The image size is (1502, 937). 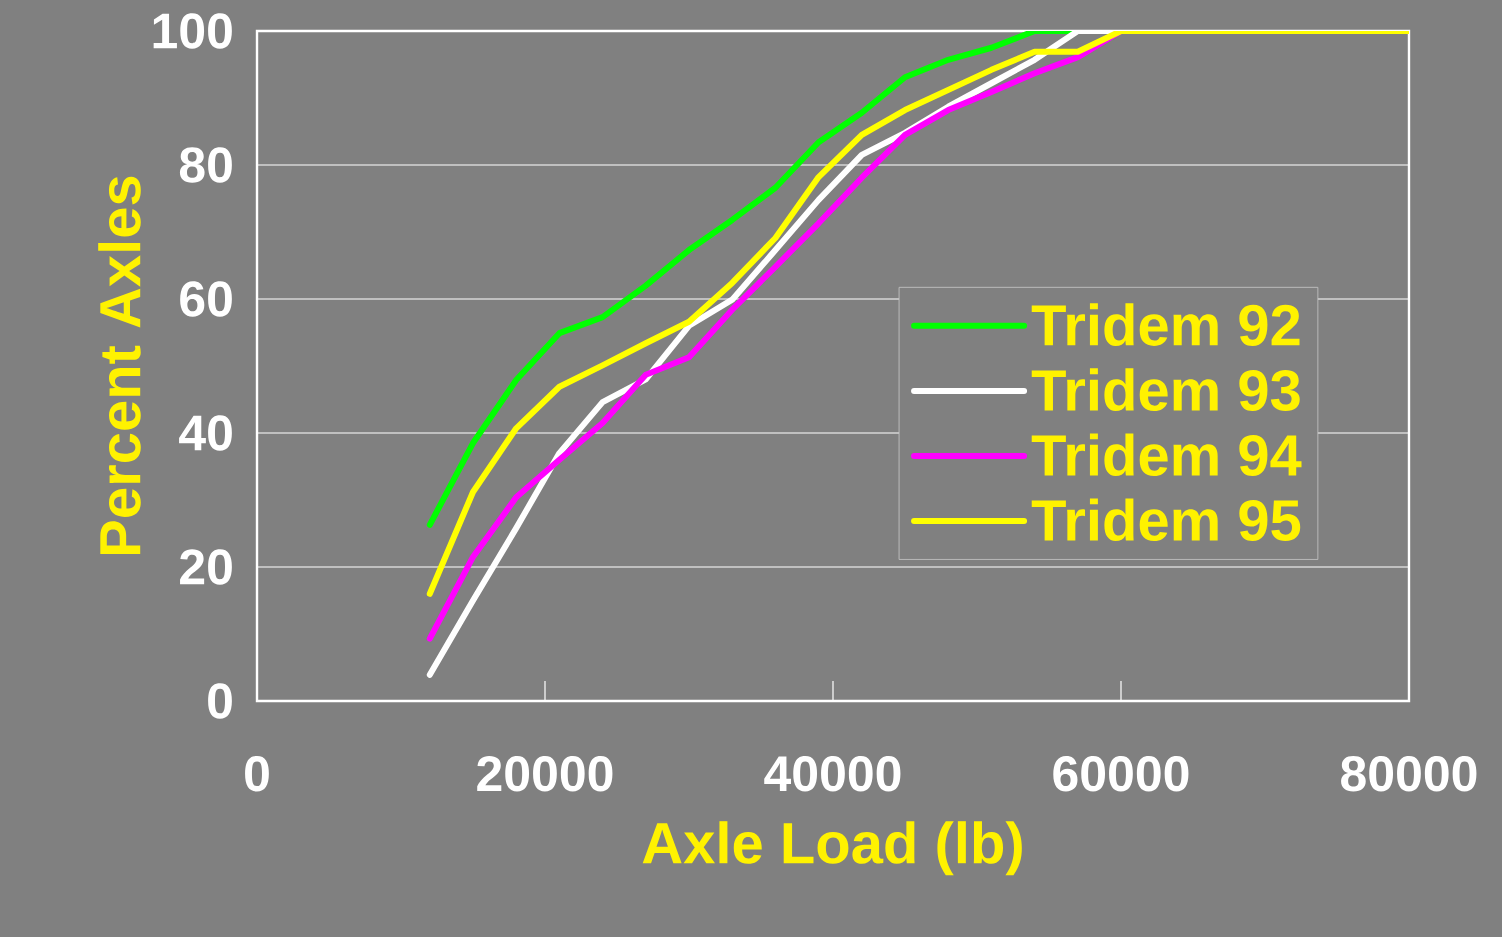 I want to click on x-tick-label: 40000, so click(x=832, y=774).